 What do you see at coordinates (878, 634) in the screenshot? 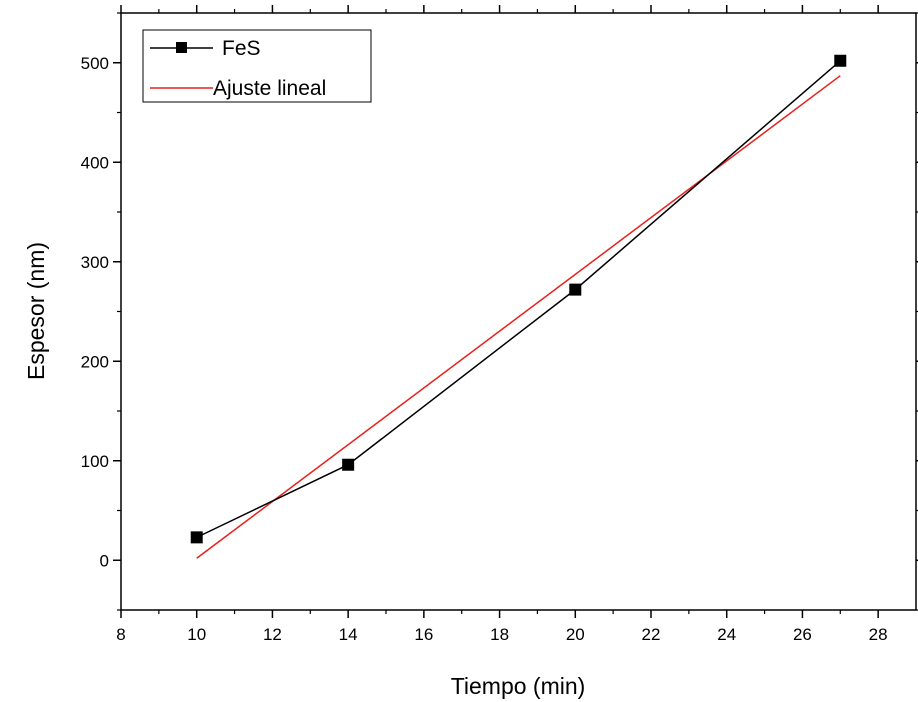
I see `x-tick-label: 28` at bounding box center [878, 634].